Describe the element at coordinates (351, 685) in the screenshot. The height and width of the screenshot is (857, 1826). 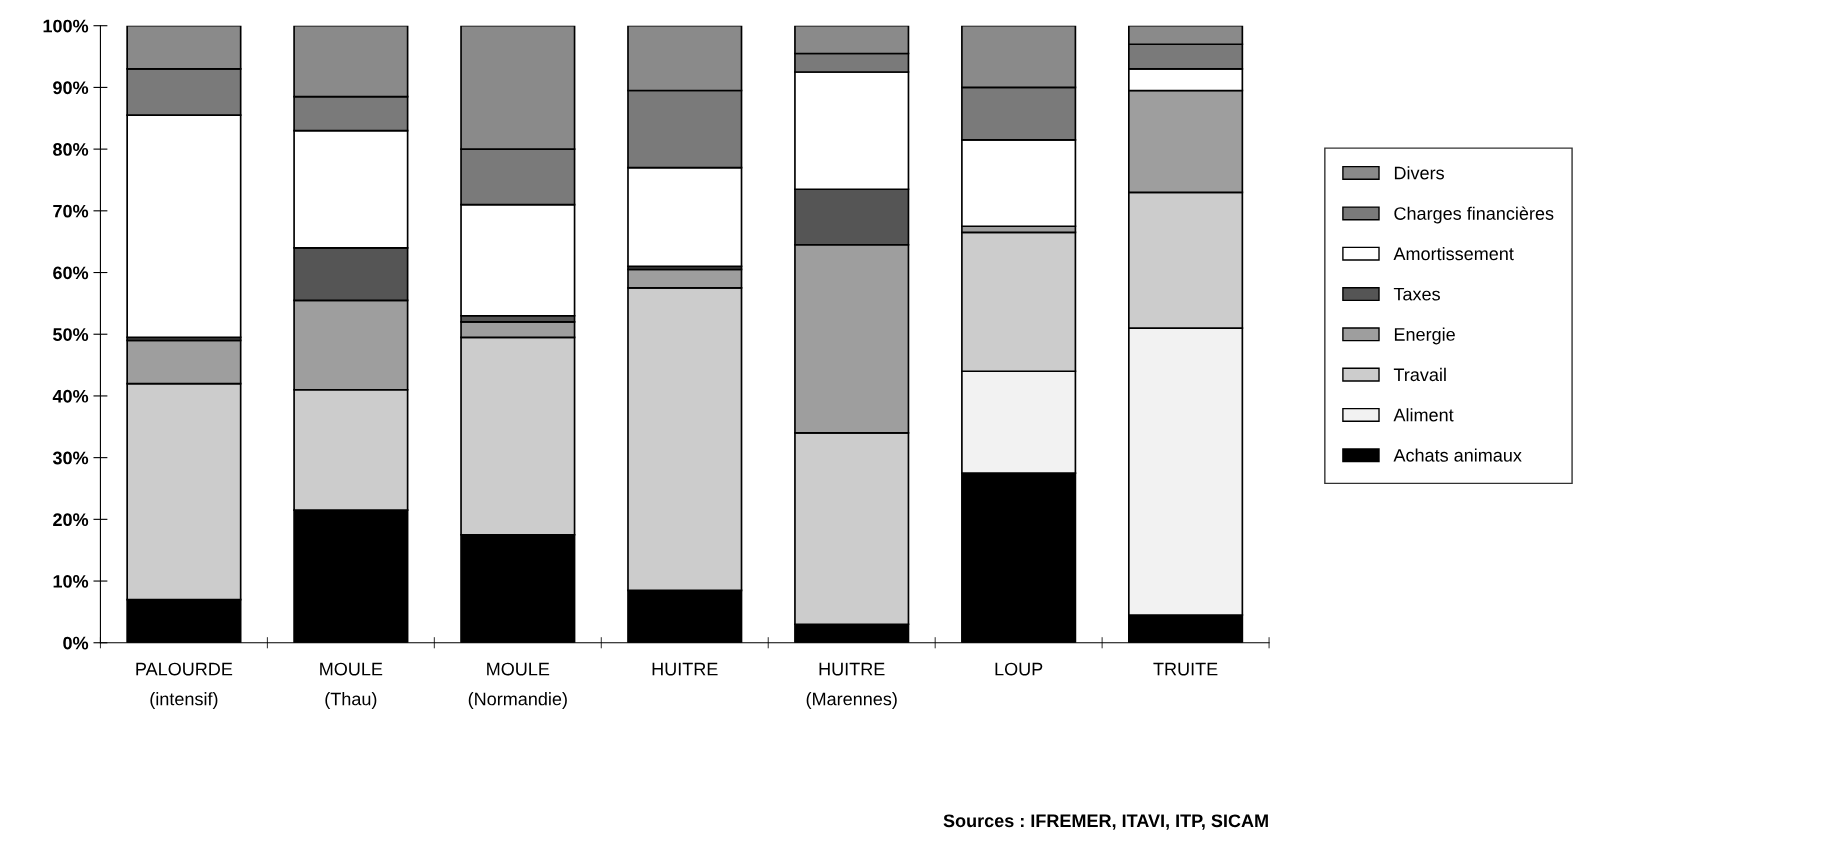
I see `x-tick-label: MOULE (Thau)` at that location.